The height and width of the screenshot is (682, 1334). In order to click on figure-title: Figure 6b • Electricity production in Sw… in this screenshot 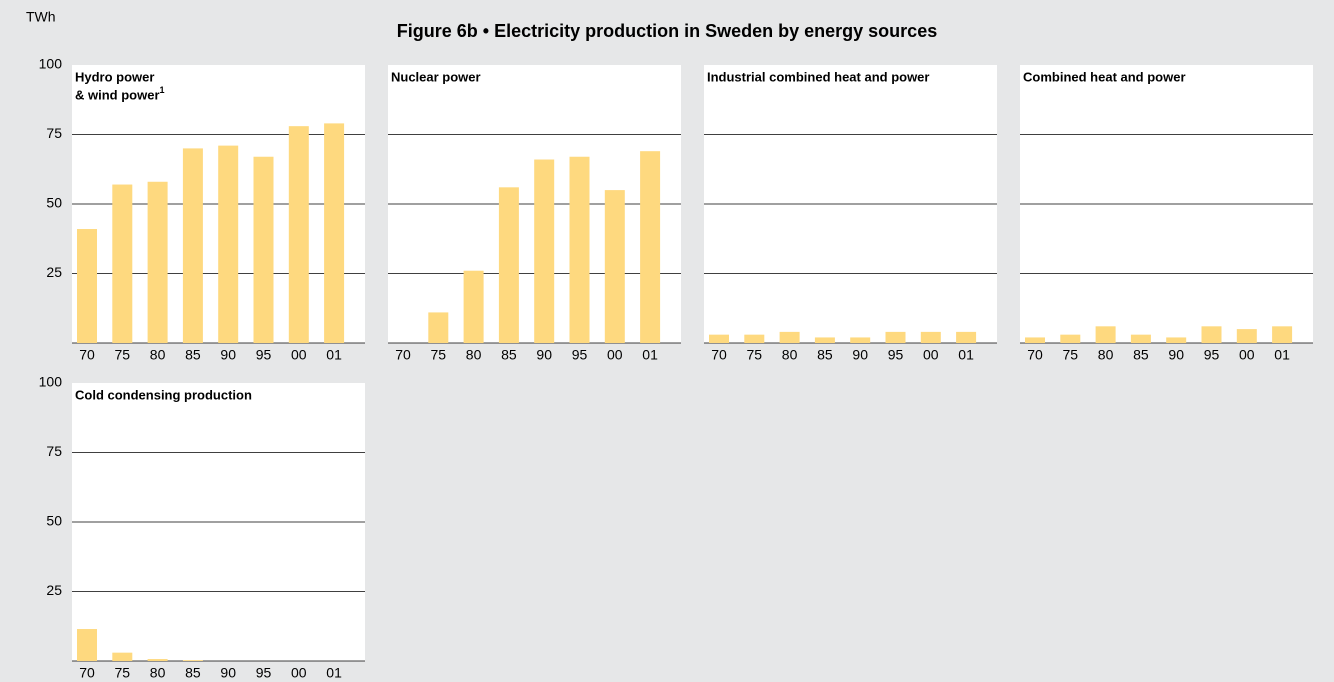, I will do `click(667, 31)`.